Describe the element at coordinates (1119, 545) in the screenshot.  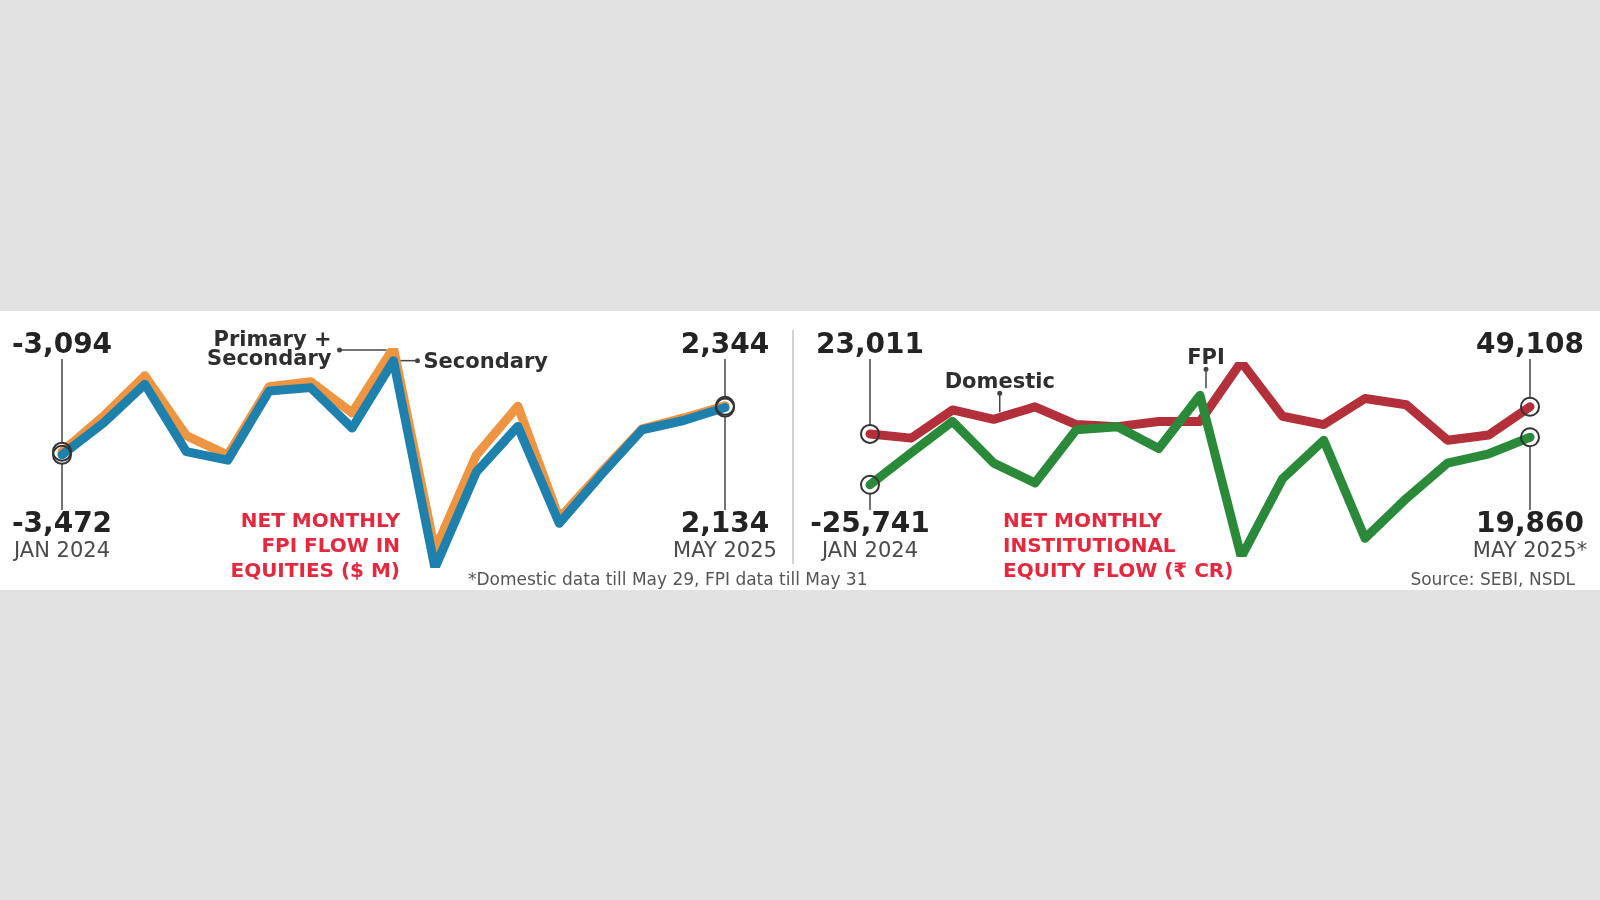
I see `text: NET MONTHLY INSTITUTIONAL EQUITY FLOW (₹ CR)` at that location.